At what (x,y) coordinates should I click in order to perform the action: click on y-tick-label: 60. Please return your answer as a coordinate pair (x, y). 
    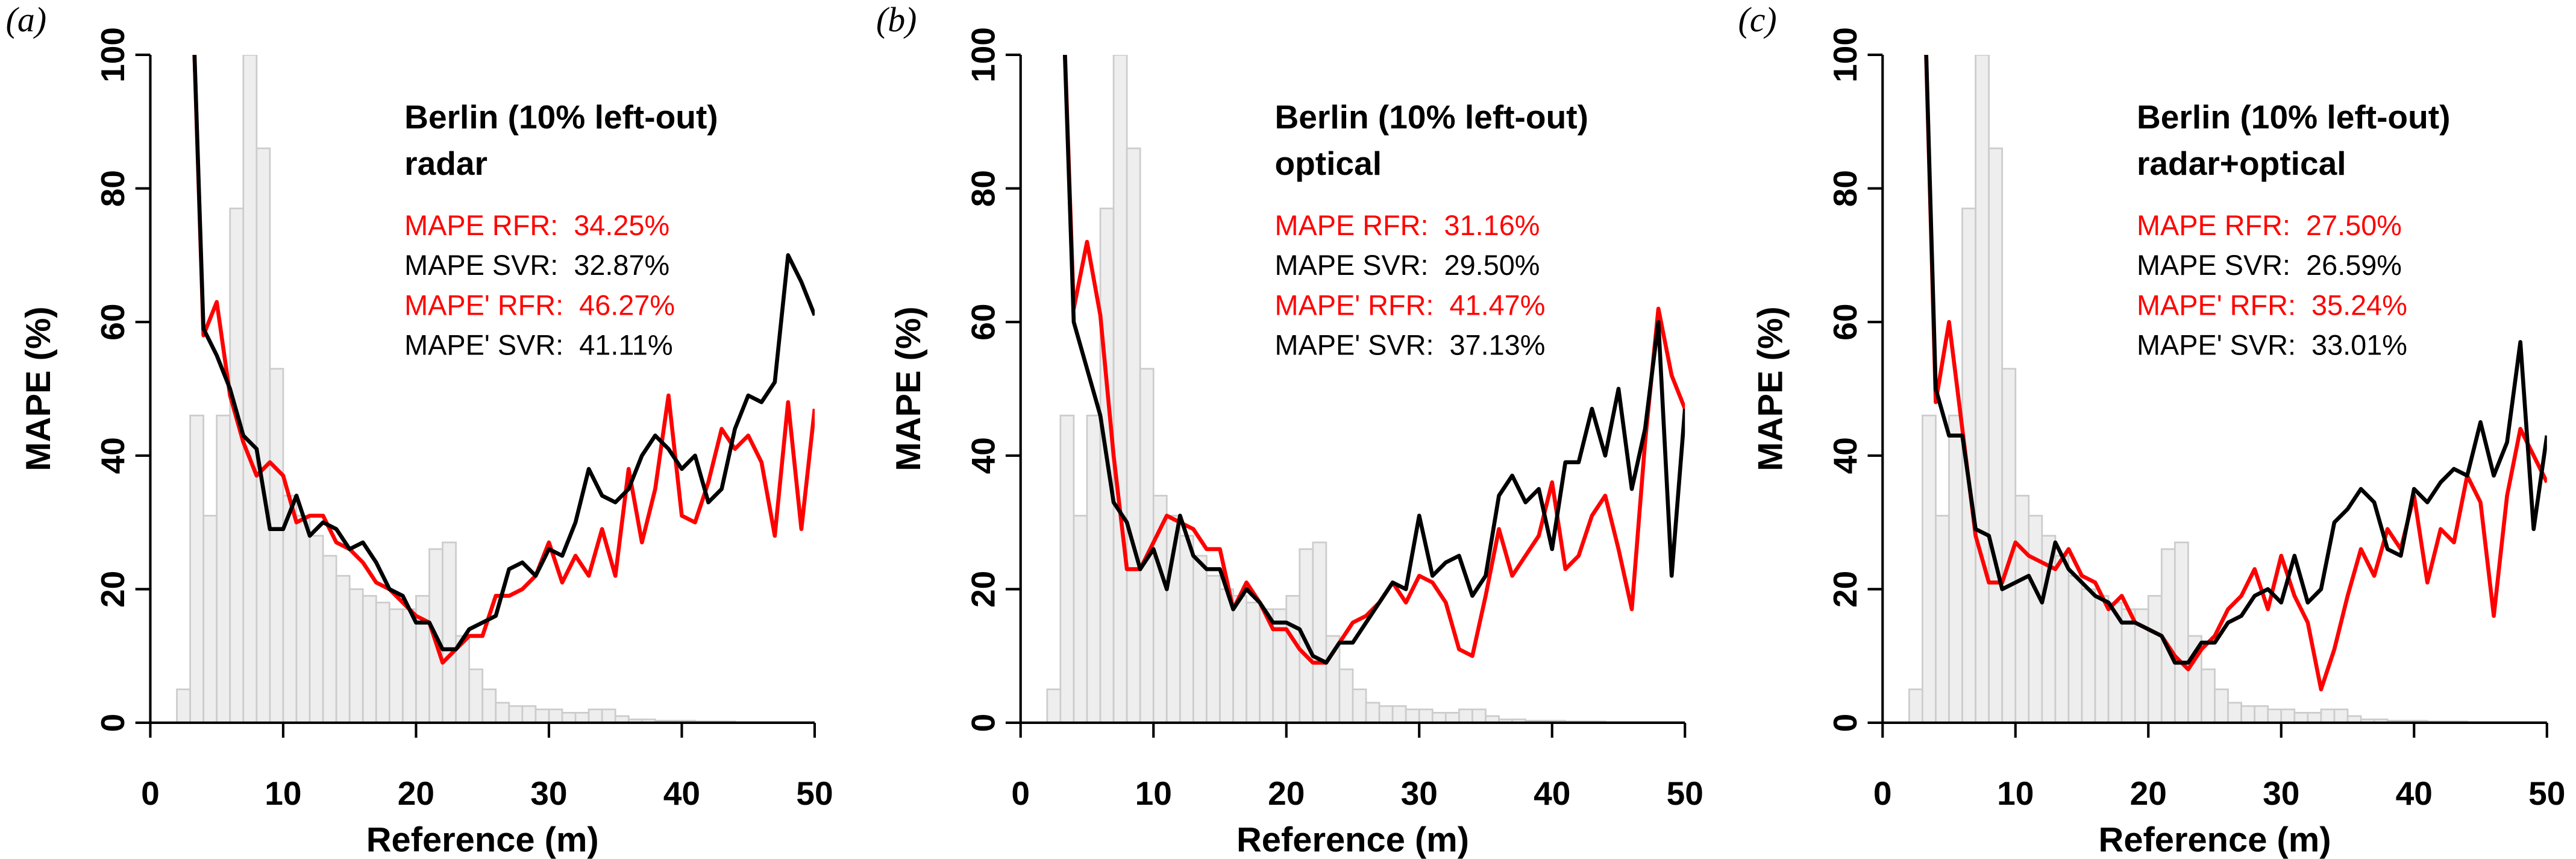
    Looking at the image, I should click on (1845, 322).